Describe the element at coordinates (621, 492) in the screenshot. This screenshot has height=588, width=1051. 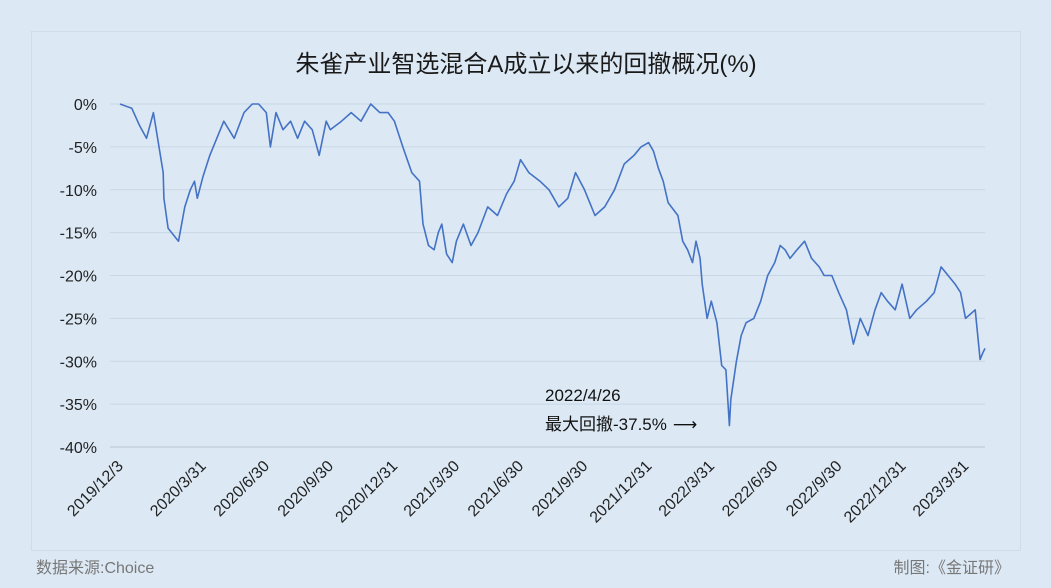
I see `x-tick-label: 2021/12/31` at that location.